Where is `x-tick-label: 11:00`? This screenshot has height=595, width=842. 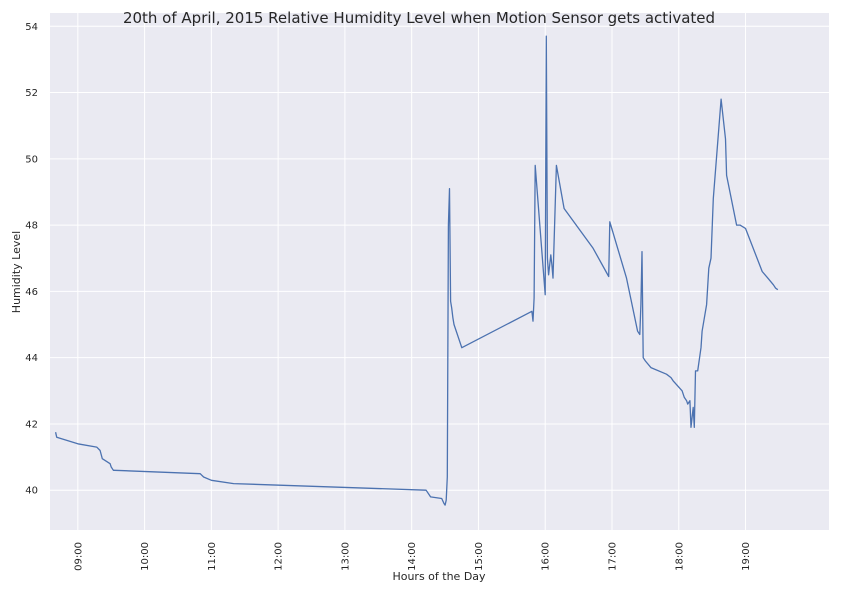 x-tick-label: 11:00 is located at coordinates (212, 556).